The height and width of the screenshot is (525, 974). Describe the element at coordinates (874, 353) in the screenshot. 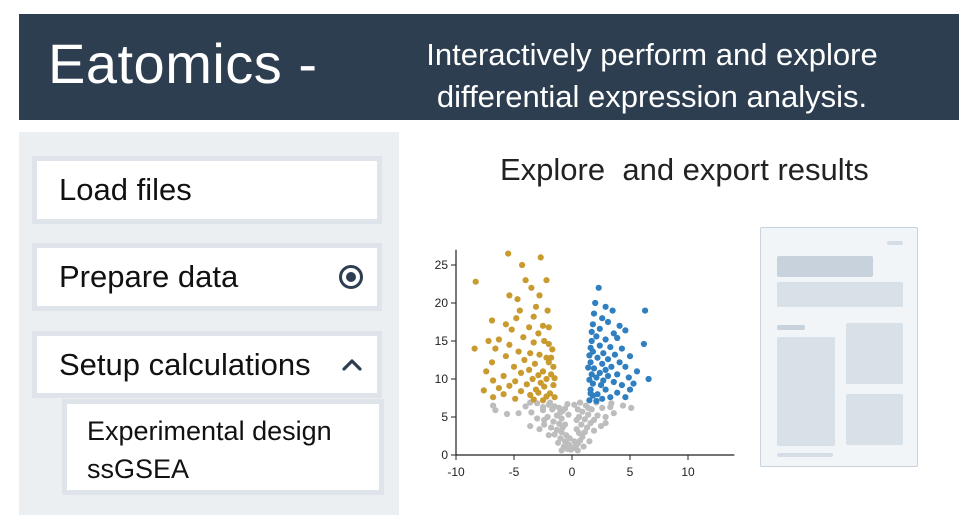

I see `preview-cell-top-right` at that location.